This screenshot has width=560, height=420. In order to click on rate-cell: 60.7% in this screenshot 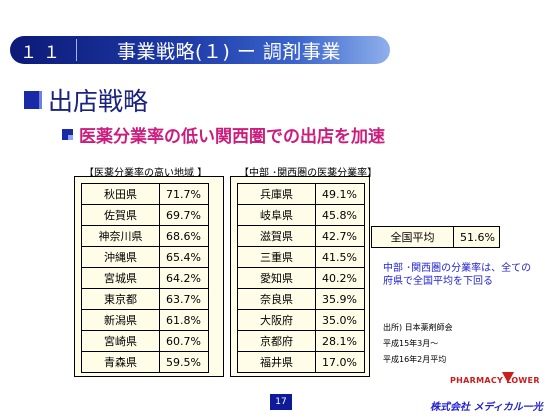, I will do `click(184, 341)`.